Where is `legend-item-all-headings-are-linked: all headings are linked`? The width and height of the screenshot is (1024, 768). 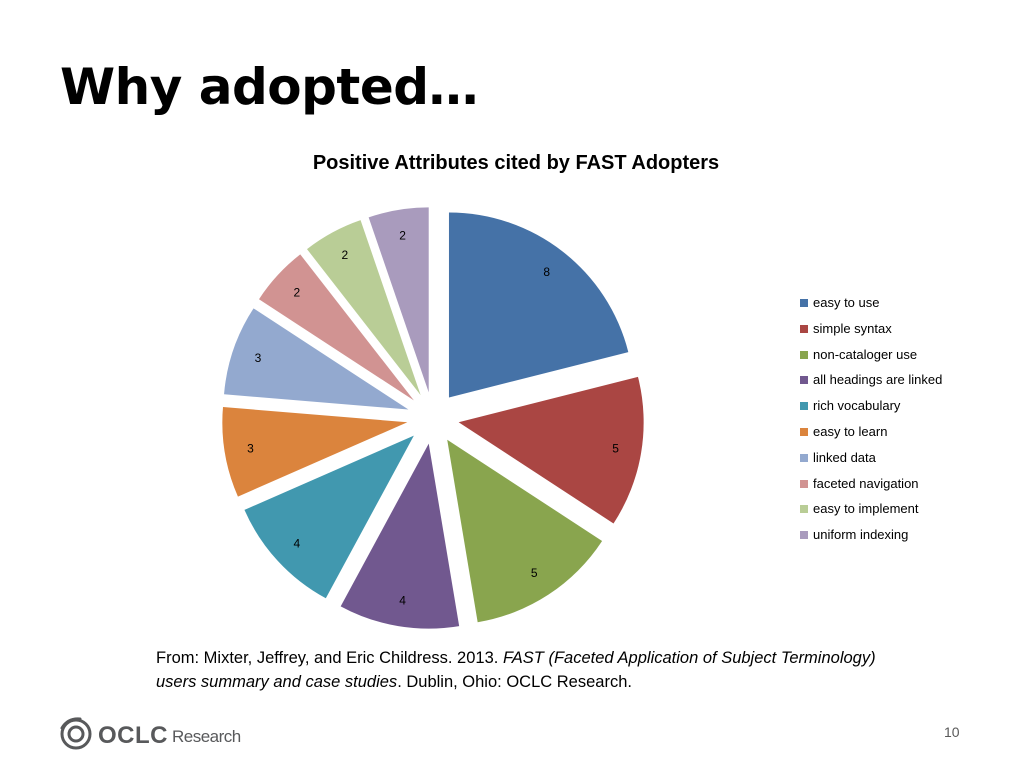 legend-item-all-headings-are-linked: all headings are linked is located at coordinates (871, 384).